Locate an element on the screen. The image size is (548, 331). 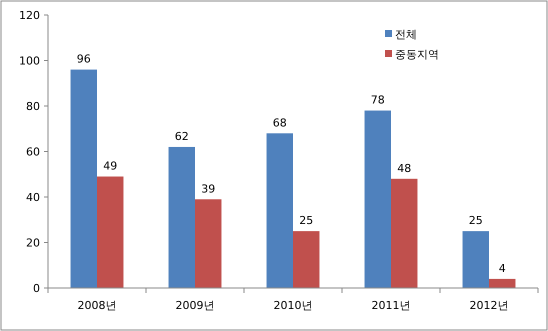
y-tick-label: 40 is located at coordinates (33, 197).